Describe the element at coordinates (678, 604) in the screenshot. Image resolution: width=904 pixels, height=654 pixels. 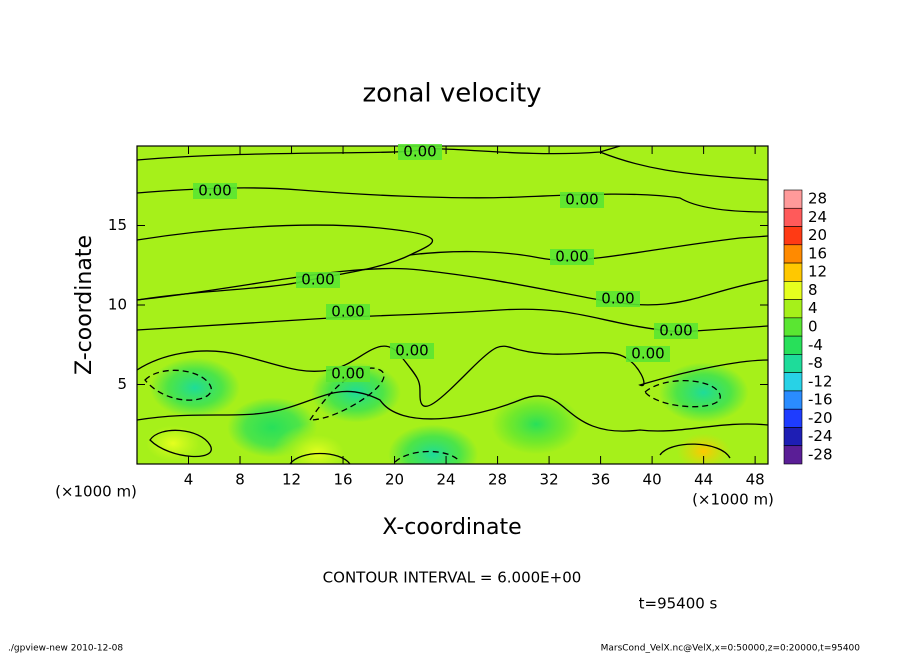
I see `time-label: t=95400 s` at that location.